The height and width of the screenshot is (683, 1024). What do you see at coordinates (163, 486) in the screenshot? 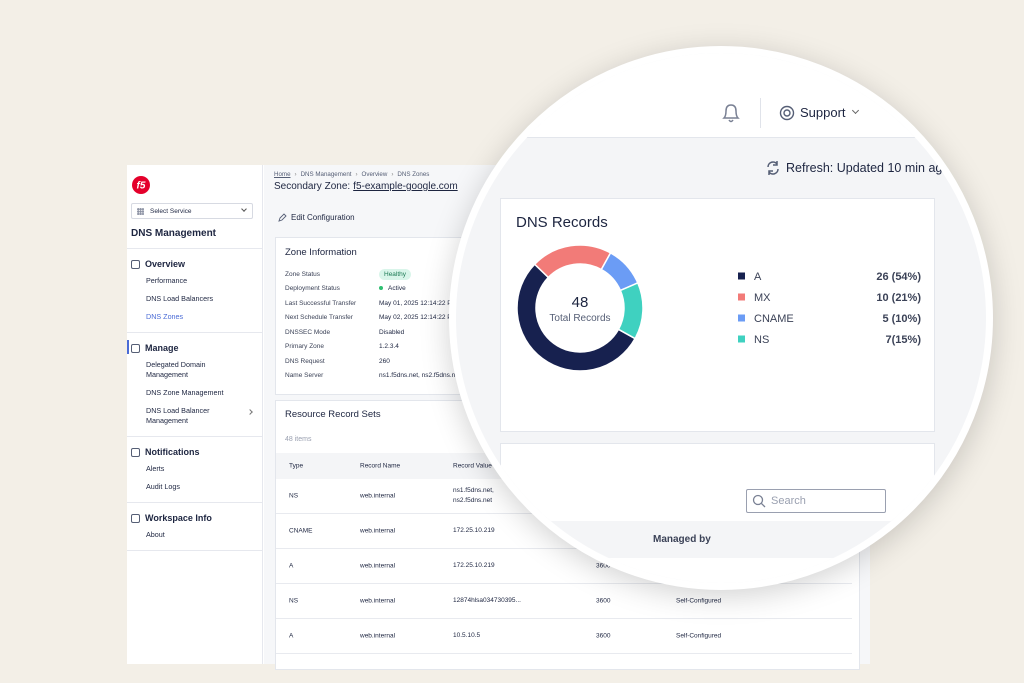
I see `nav-item: Audit Logs` at bounding box center [163, 486].